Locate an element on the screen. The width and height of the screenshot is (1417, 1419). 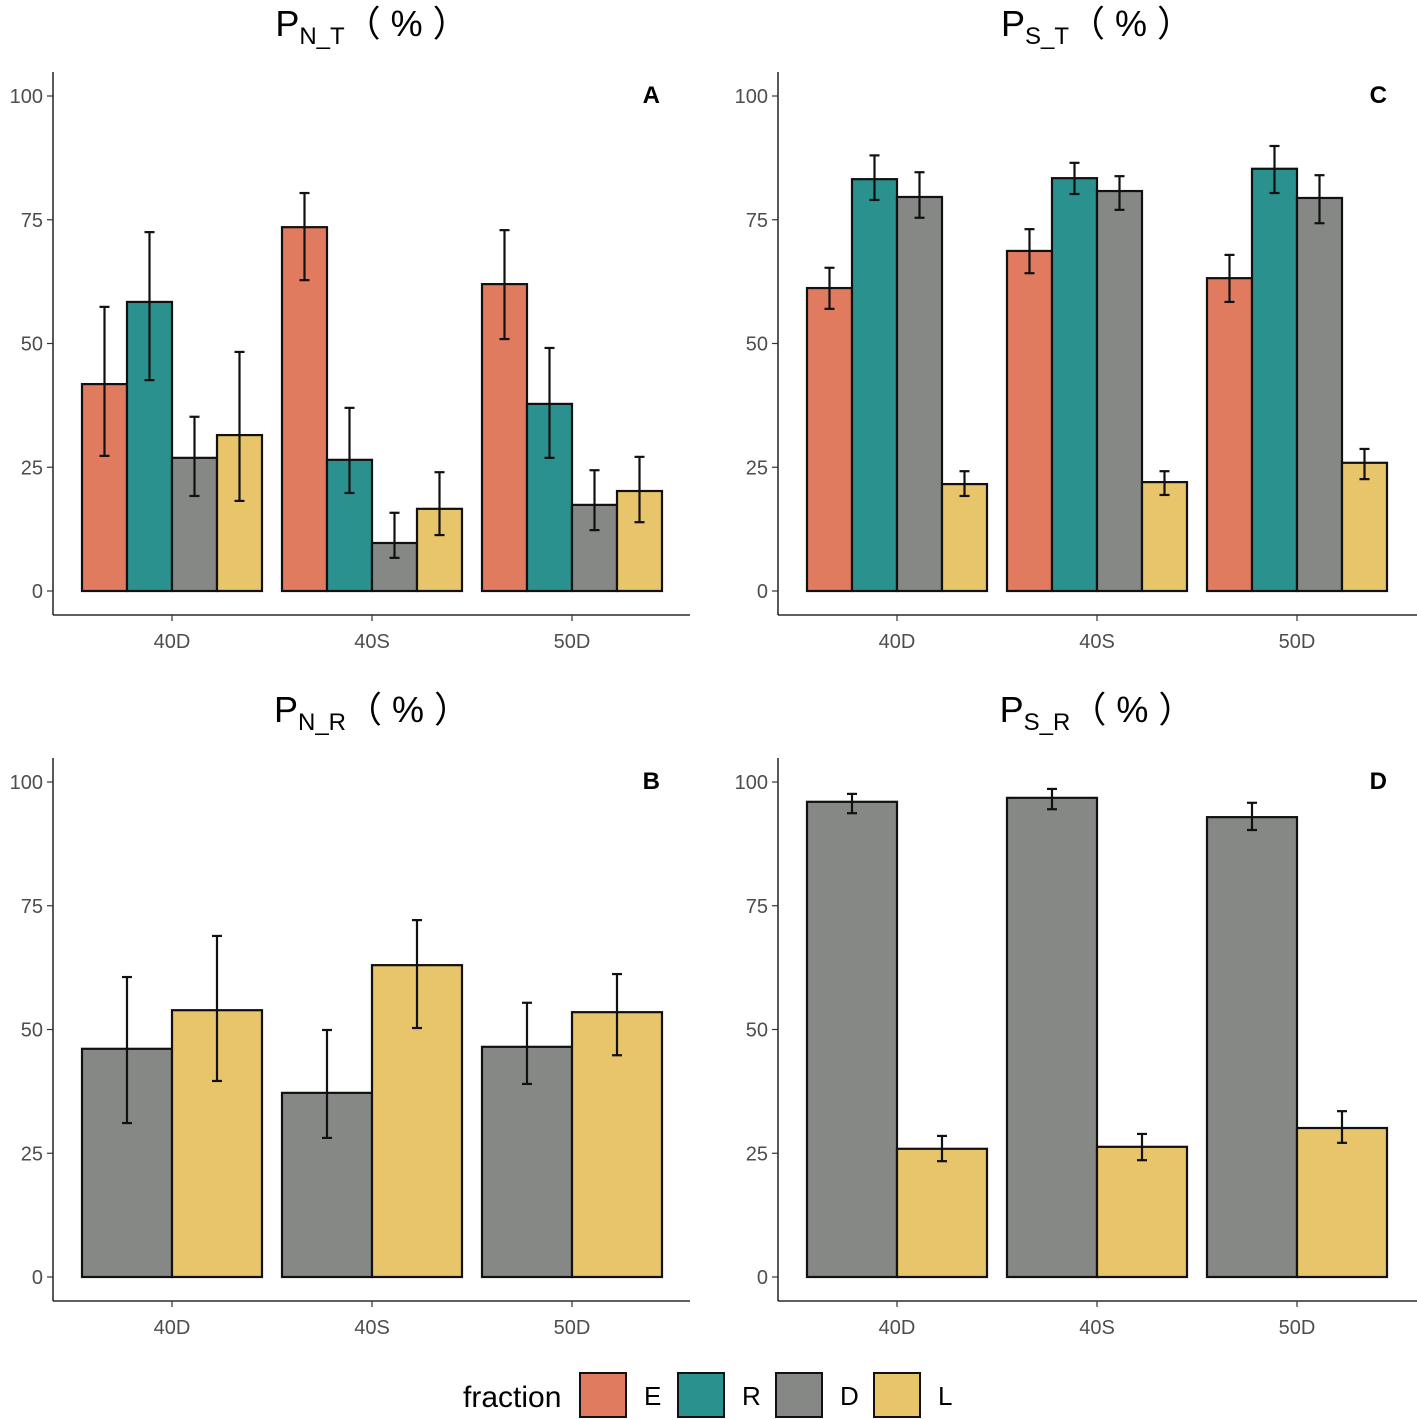
bar-L-40S is located at coordinates (1142, 1212).